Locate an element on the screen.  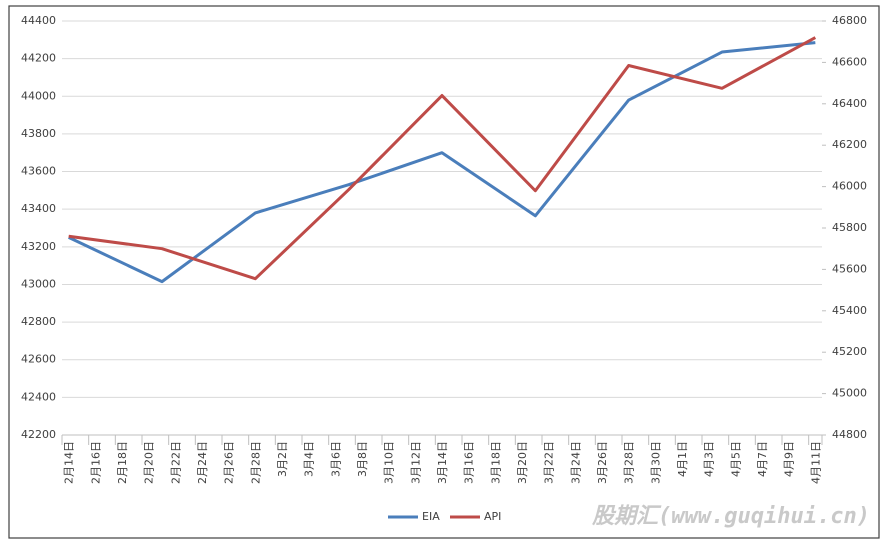
x-tick-label: 4月1日 is located at coordinates (682, 459).